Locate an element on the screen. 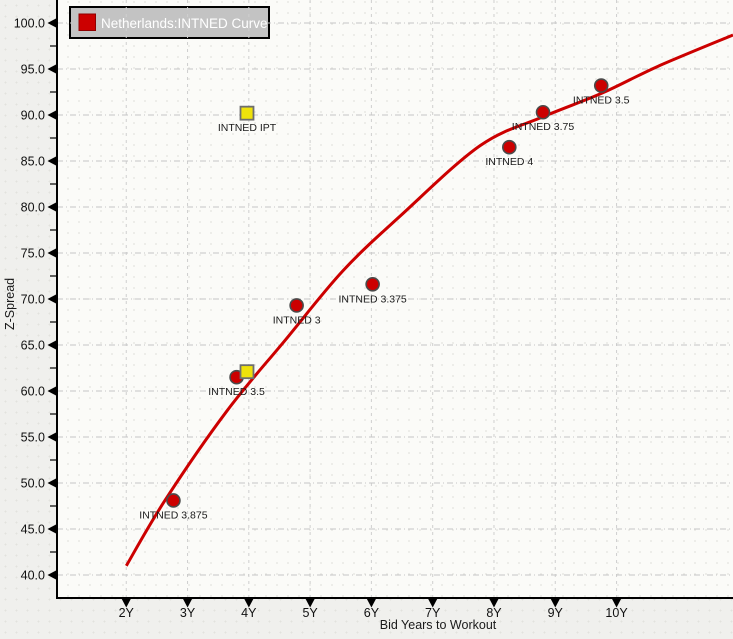 The width and height of the screenshot is (733, 639). y-tick-label: 65.0 is located at coordinates (33, 346).